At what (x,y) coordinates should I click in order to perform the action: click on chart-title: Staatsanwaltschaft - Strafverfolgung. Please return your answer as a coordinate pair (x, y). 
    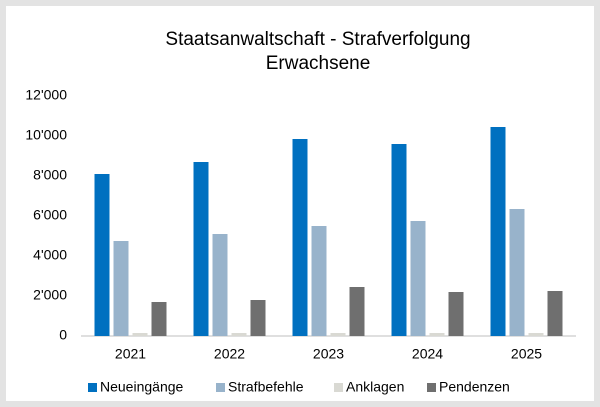
    Looking at the image, I should click on (317, 39).